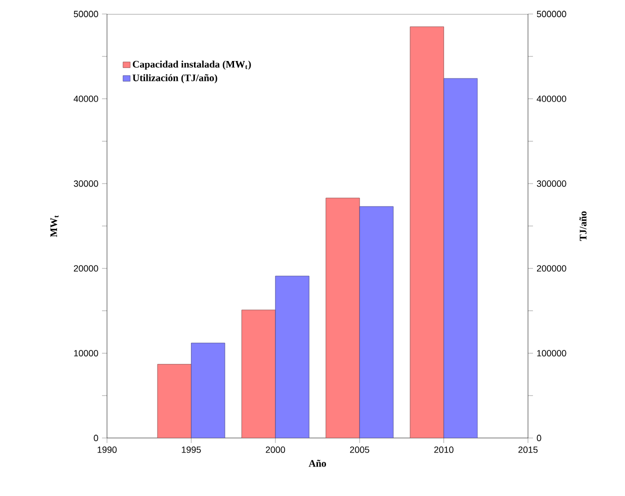 The image size is (625, 496). What do you see at coordinates (317, 463) in the screenshot?
I see `x-axis-title: Año` at bounding box center [317, 463].